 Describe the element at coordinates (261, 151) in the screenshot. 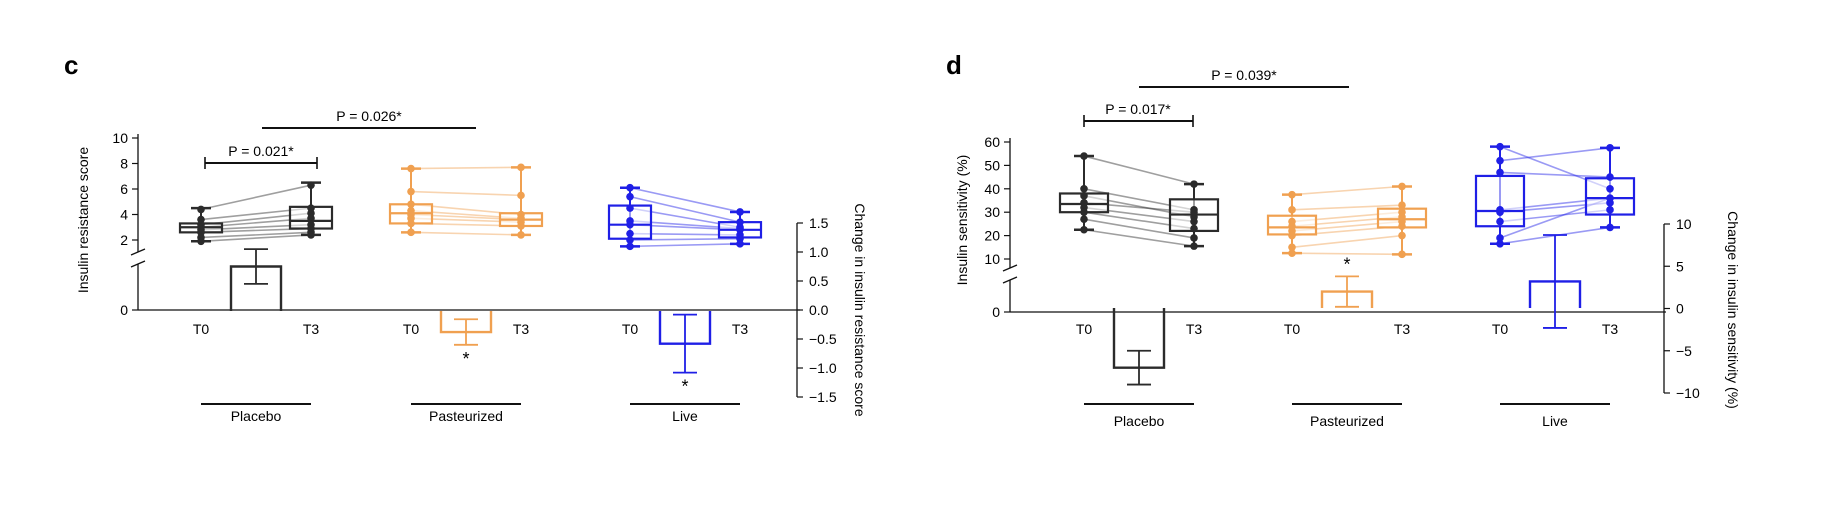

I see `p-value-label: P = 0.021*` at that location.